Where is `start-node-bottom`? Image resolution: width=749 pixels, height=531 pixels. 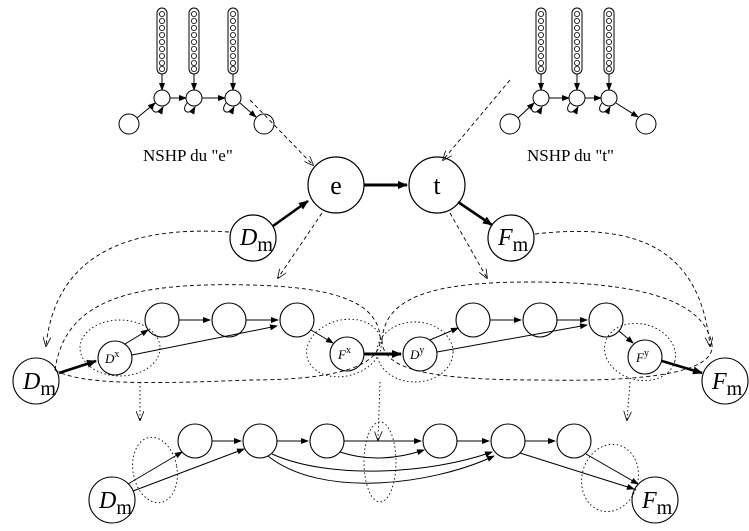 start-node-bottom is located at coordinates (112, 500).